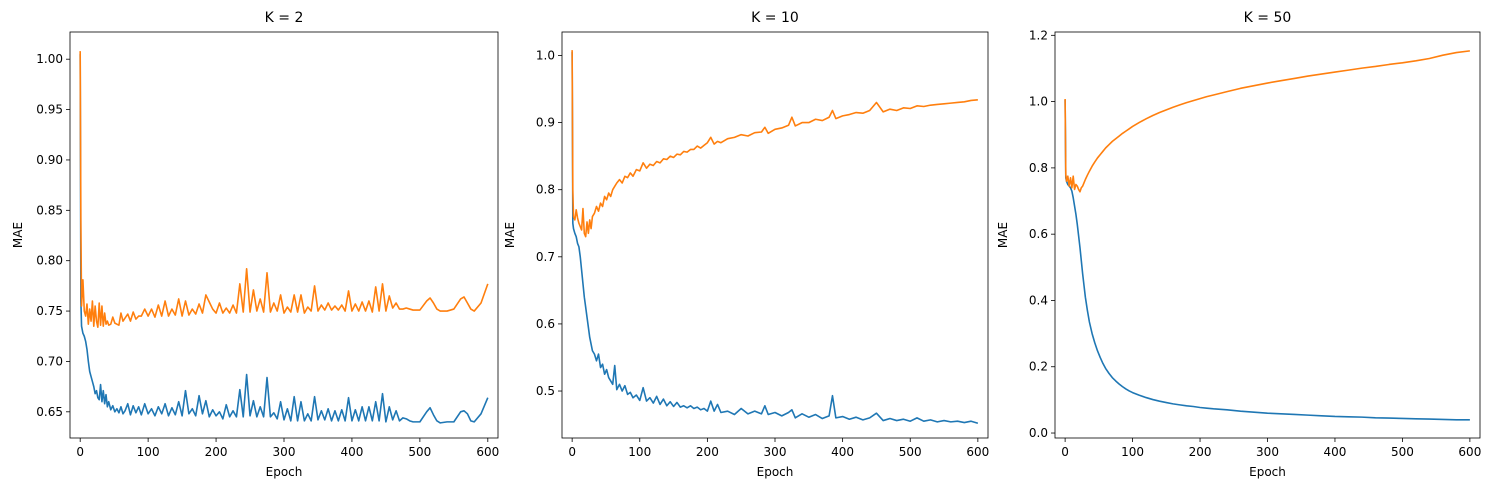 The image size is (1490, 490). What do you see at coordinates (284, 18) in the screenshot?
I see `chart-title: K = 2` at bounding box center [284, 18].